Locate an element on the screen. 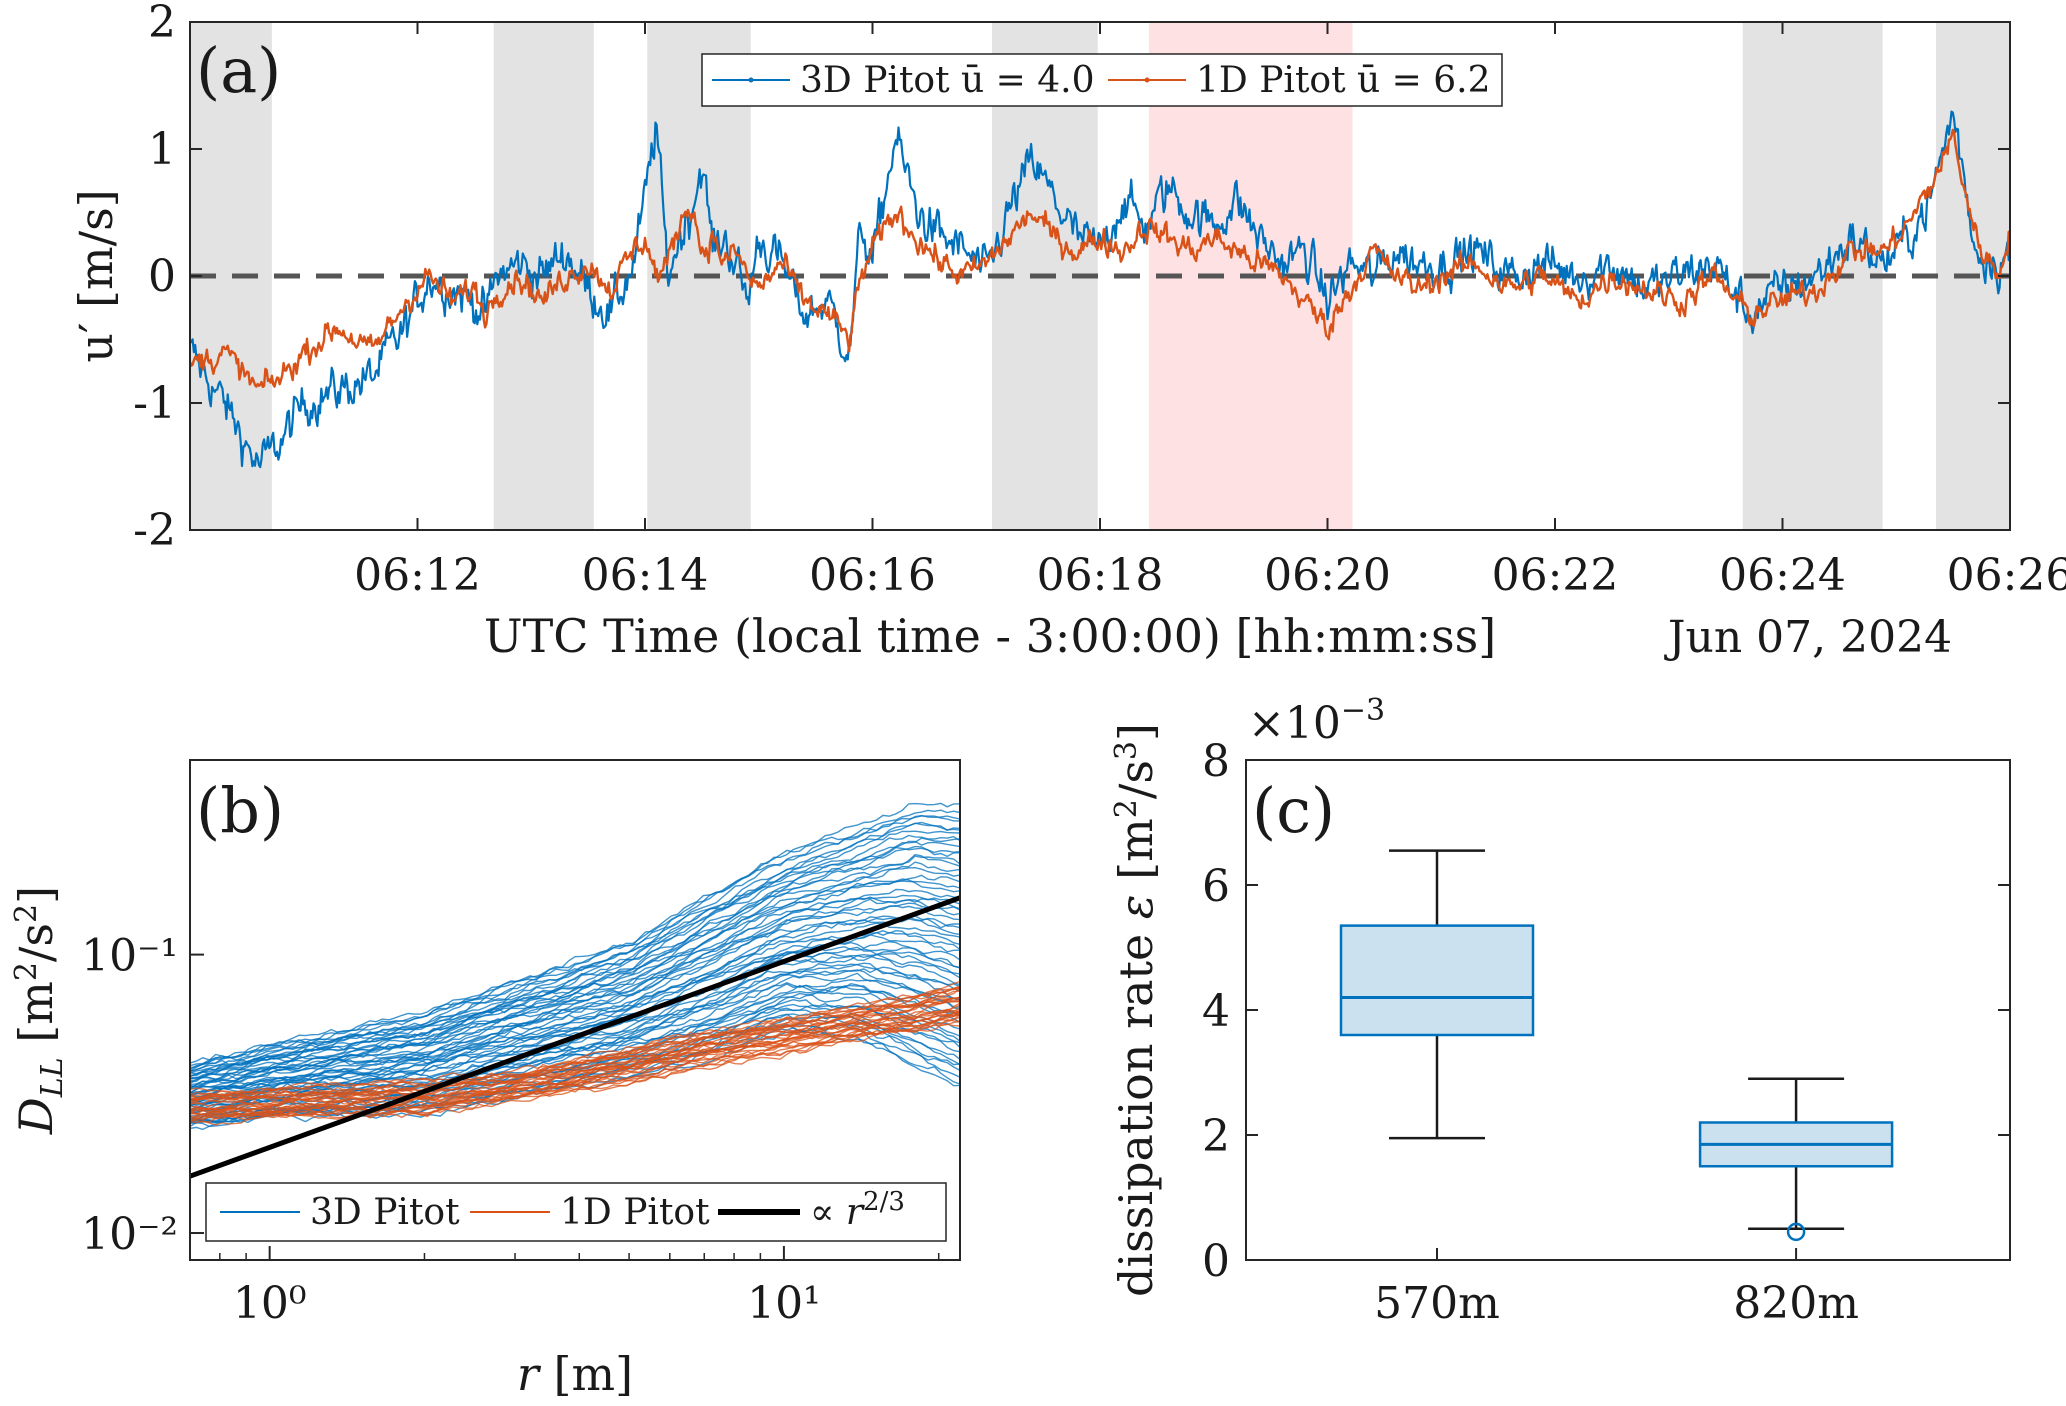 The image size is (2066, 1406). y-tick-label: 8 is located at coordinates (1216, 761).